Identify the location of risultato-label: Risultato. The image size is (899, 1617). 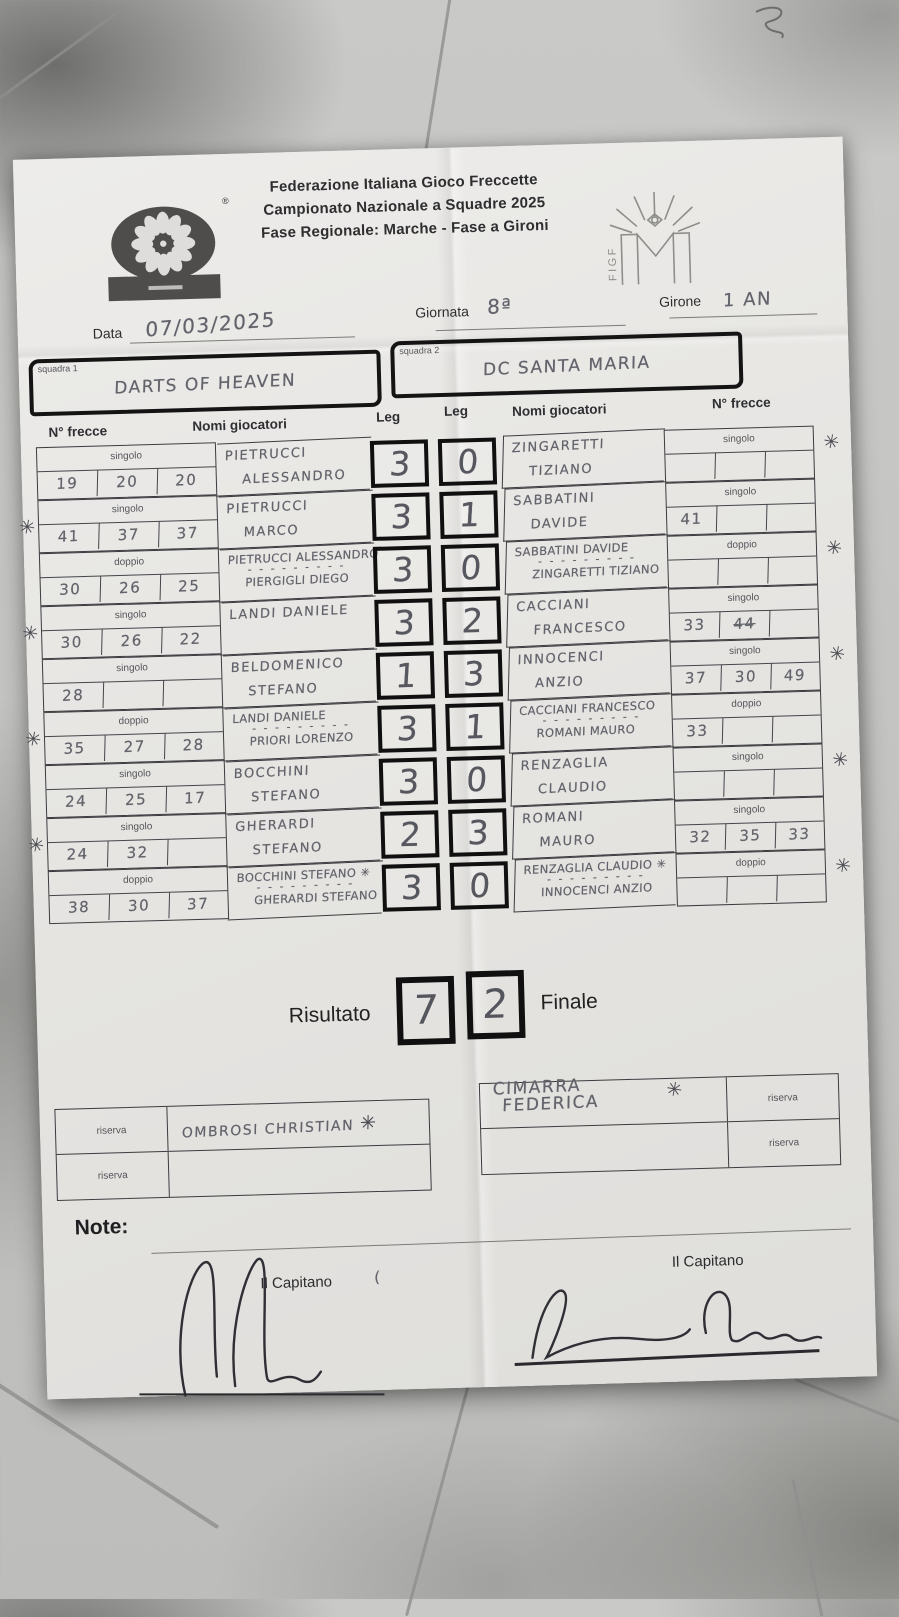
(329, 1015).